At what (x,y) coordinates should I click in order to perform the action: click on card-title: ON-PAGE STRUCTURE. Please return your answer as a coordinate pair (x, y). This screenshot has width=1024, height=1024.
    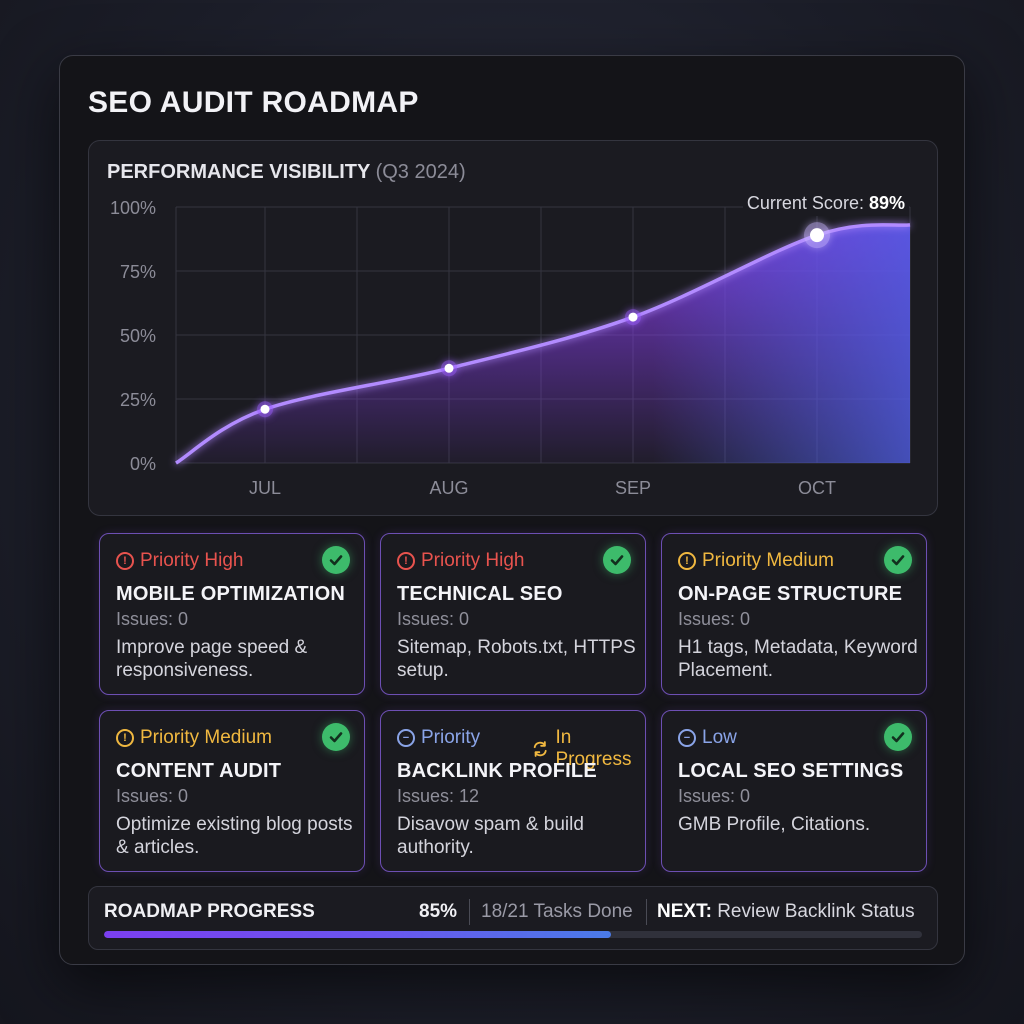
    Looking at the image, I should click on (790, 594).